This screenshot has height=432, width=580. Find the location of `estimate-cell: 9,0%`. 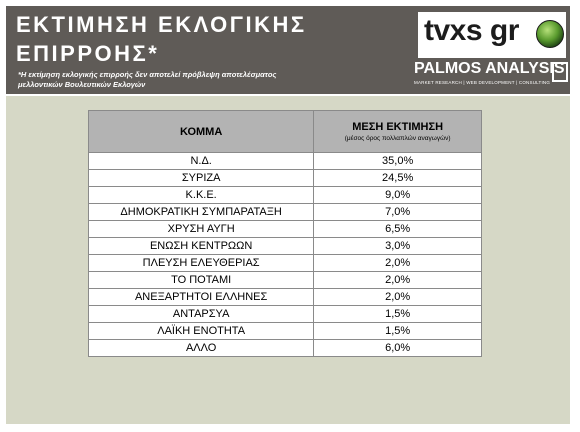

estimate-cell: 9,0% is located at coordinates (397, 195).